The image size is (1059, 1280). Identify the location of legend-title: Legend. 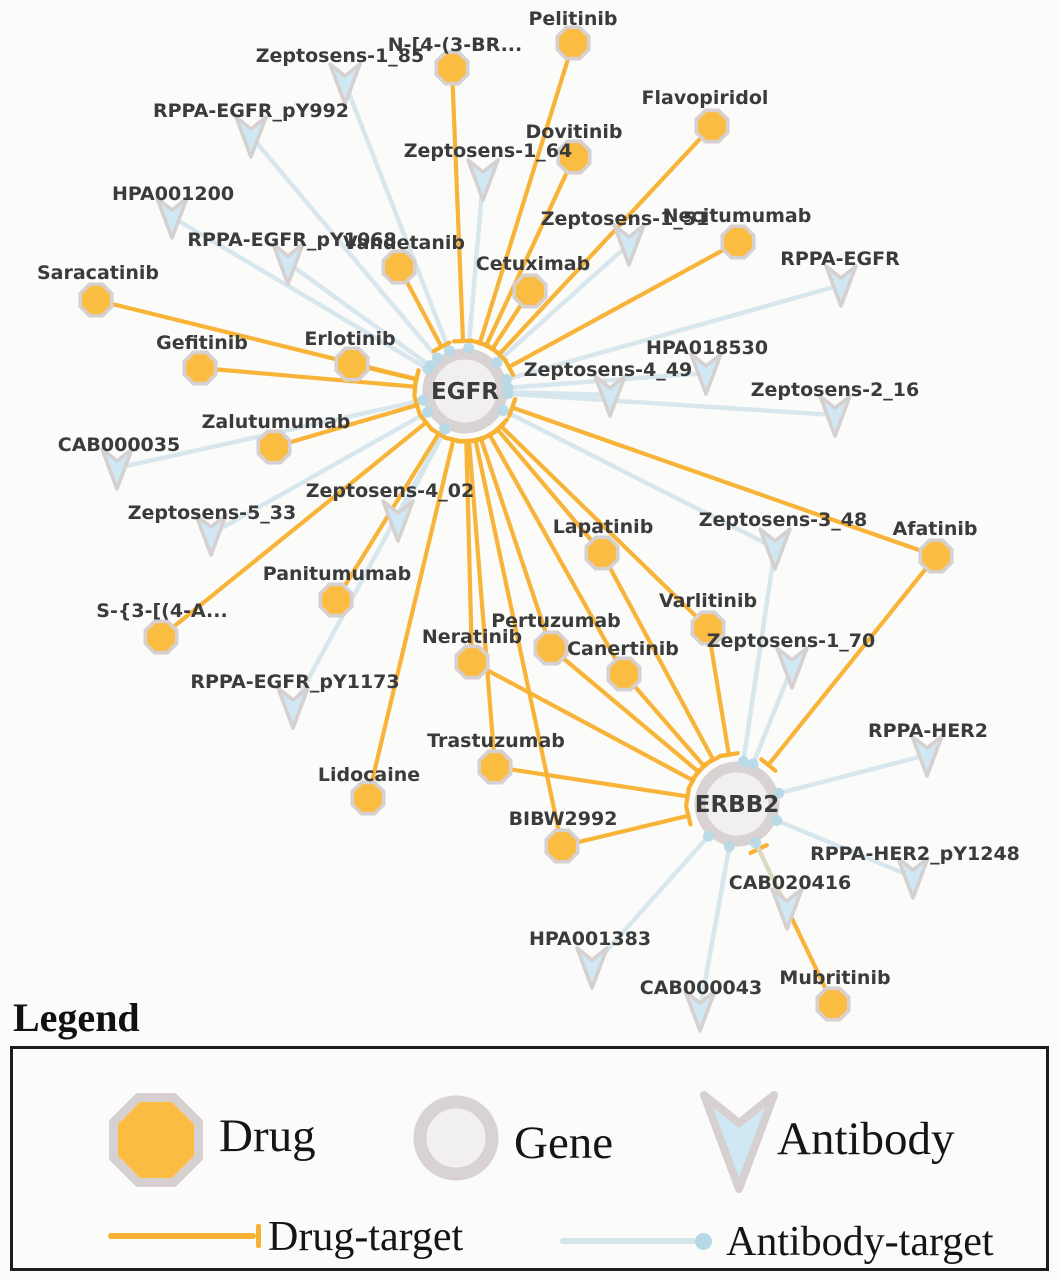
(76, 1017).